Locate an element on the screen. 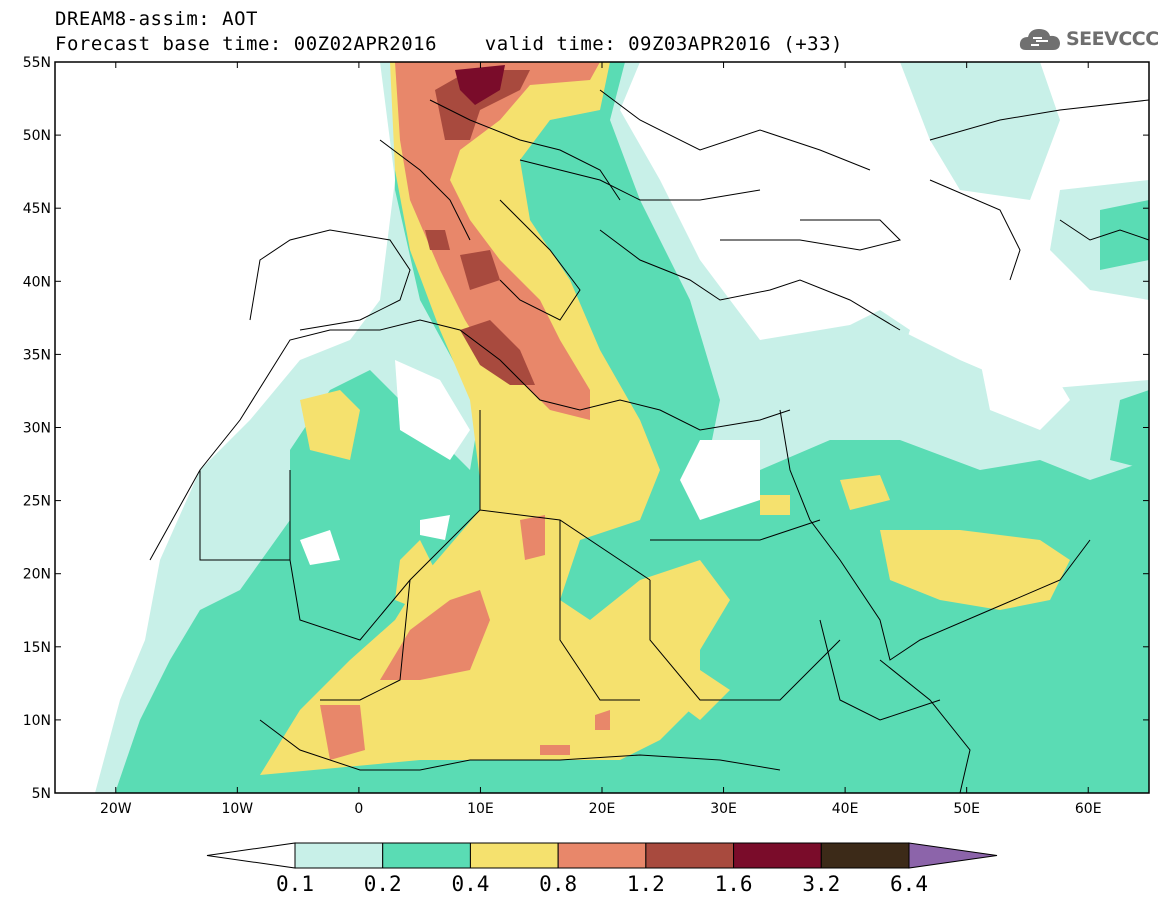  colorbar-label: 0.2 is located at coordinates (382, 884).